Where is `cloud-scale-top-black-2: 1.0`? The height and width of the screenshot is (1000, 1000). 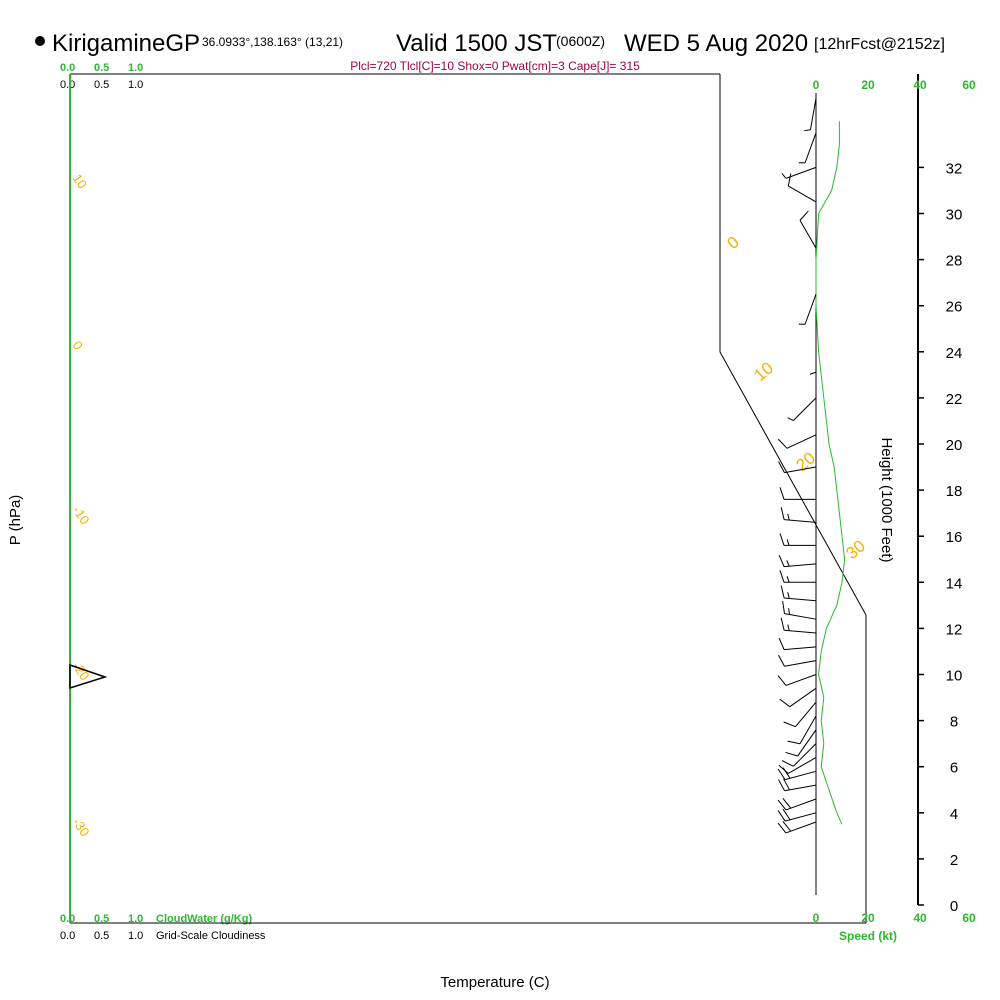
cloud-scale-top-black-2: 1.0 is located at coordinates (135, 85).